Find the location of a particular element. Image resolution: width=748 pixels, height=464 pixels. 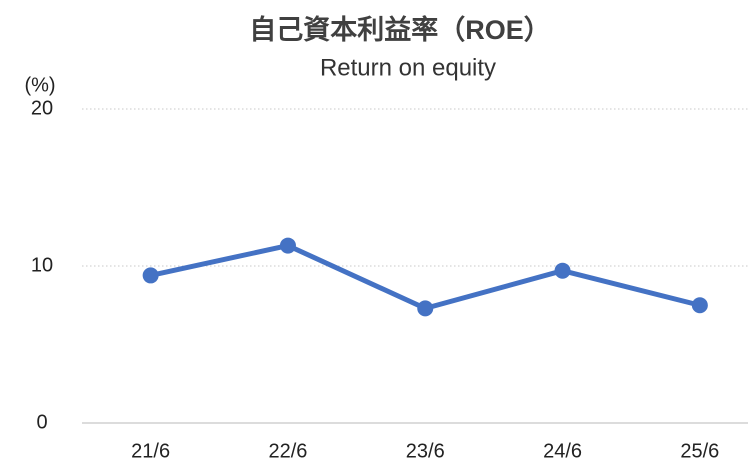

y-tick-label: 0 is located at coordinates (41, 422).